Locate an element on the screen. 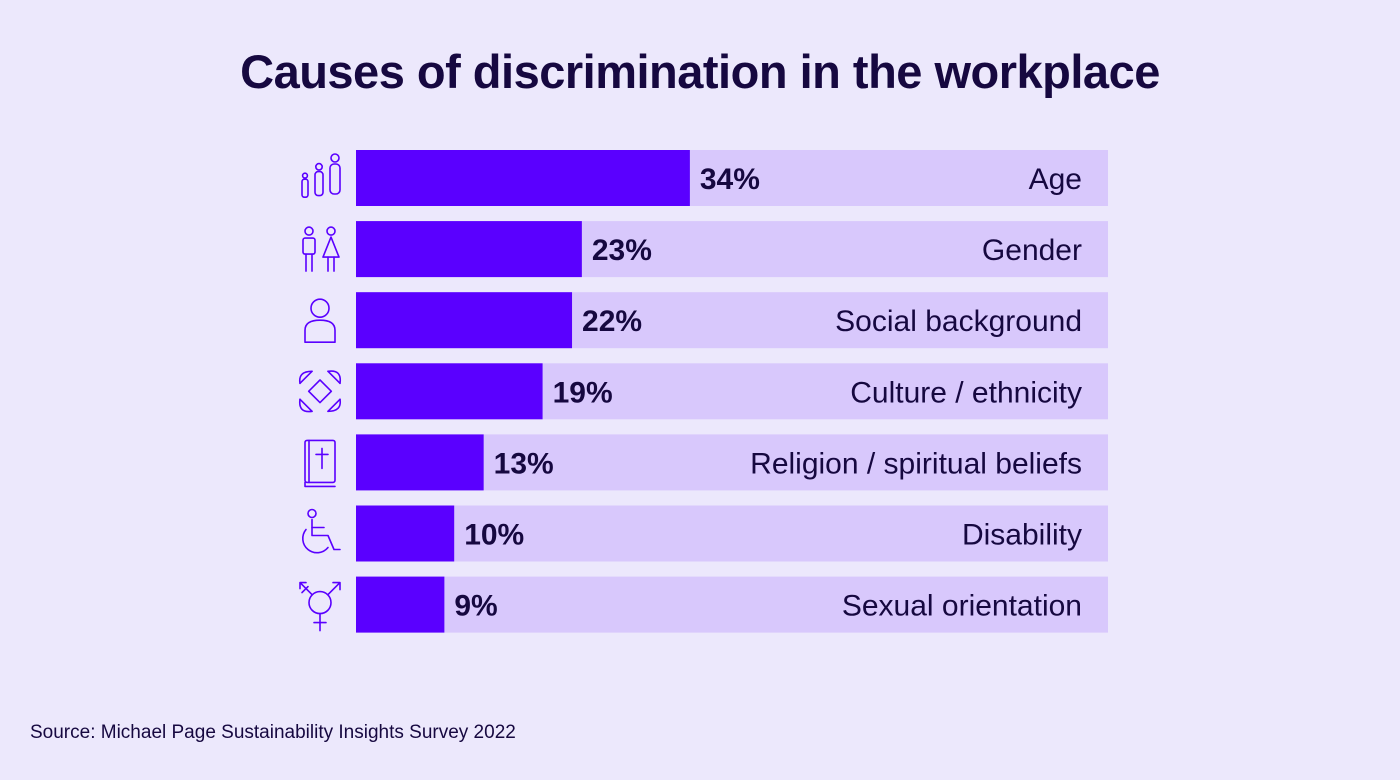  category-label: Gender is located at coordinates (1032, 250).